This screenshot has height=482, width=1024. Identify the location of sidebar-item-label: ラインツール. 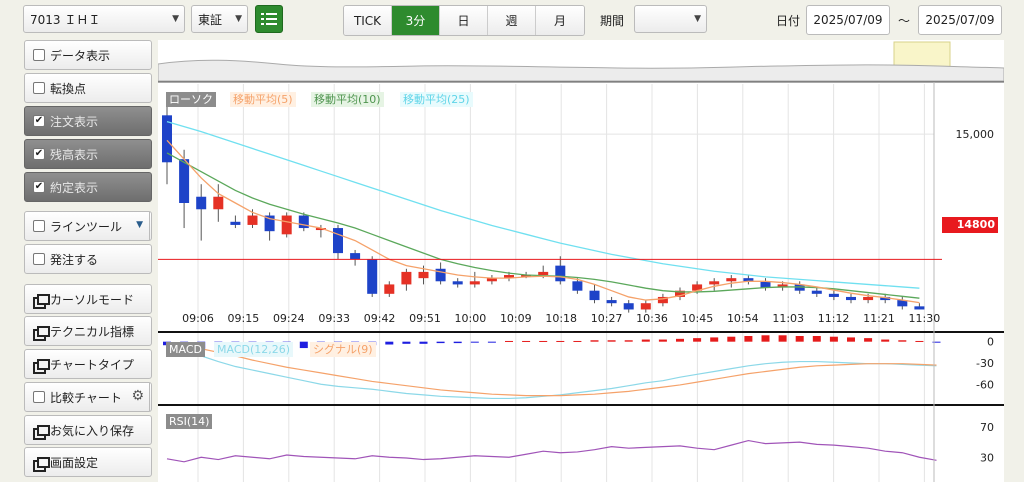
(86, 226).